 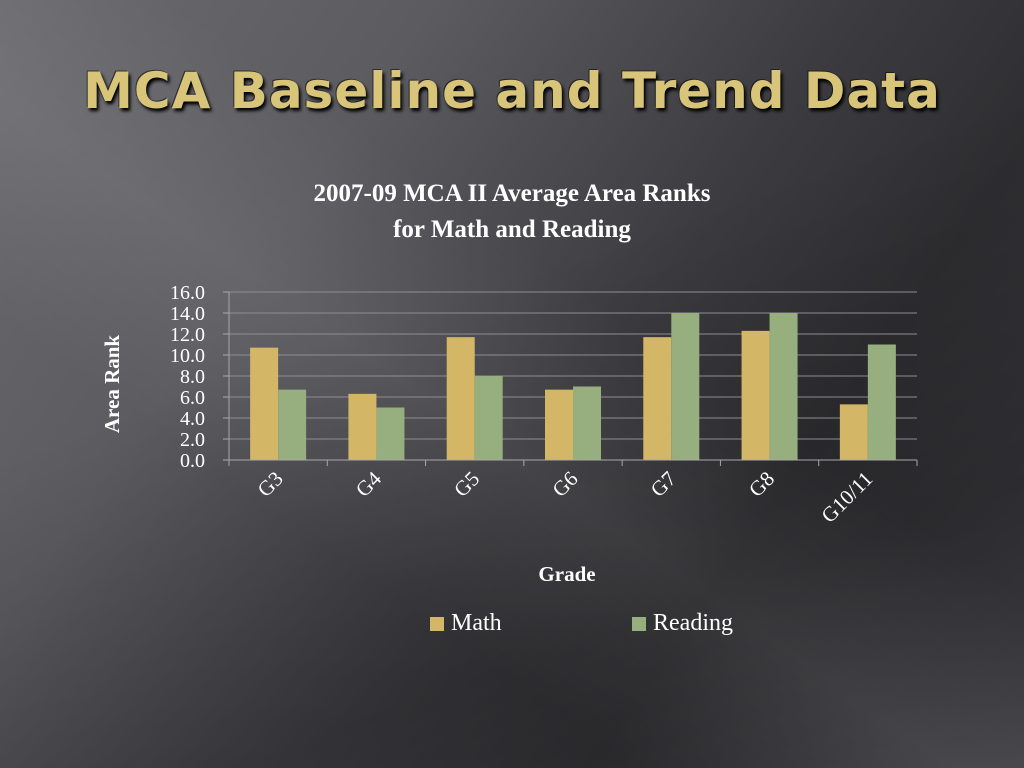 I want to click on bars, so click(x=573, y=386).